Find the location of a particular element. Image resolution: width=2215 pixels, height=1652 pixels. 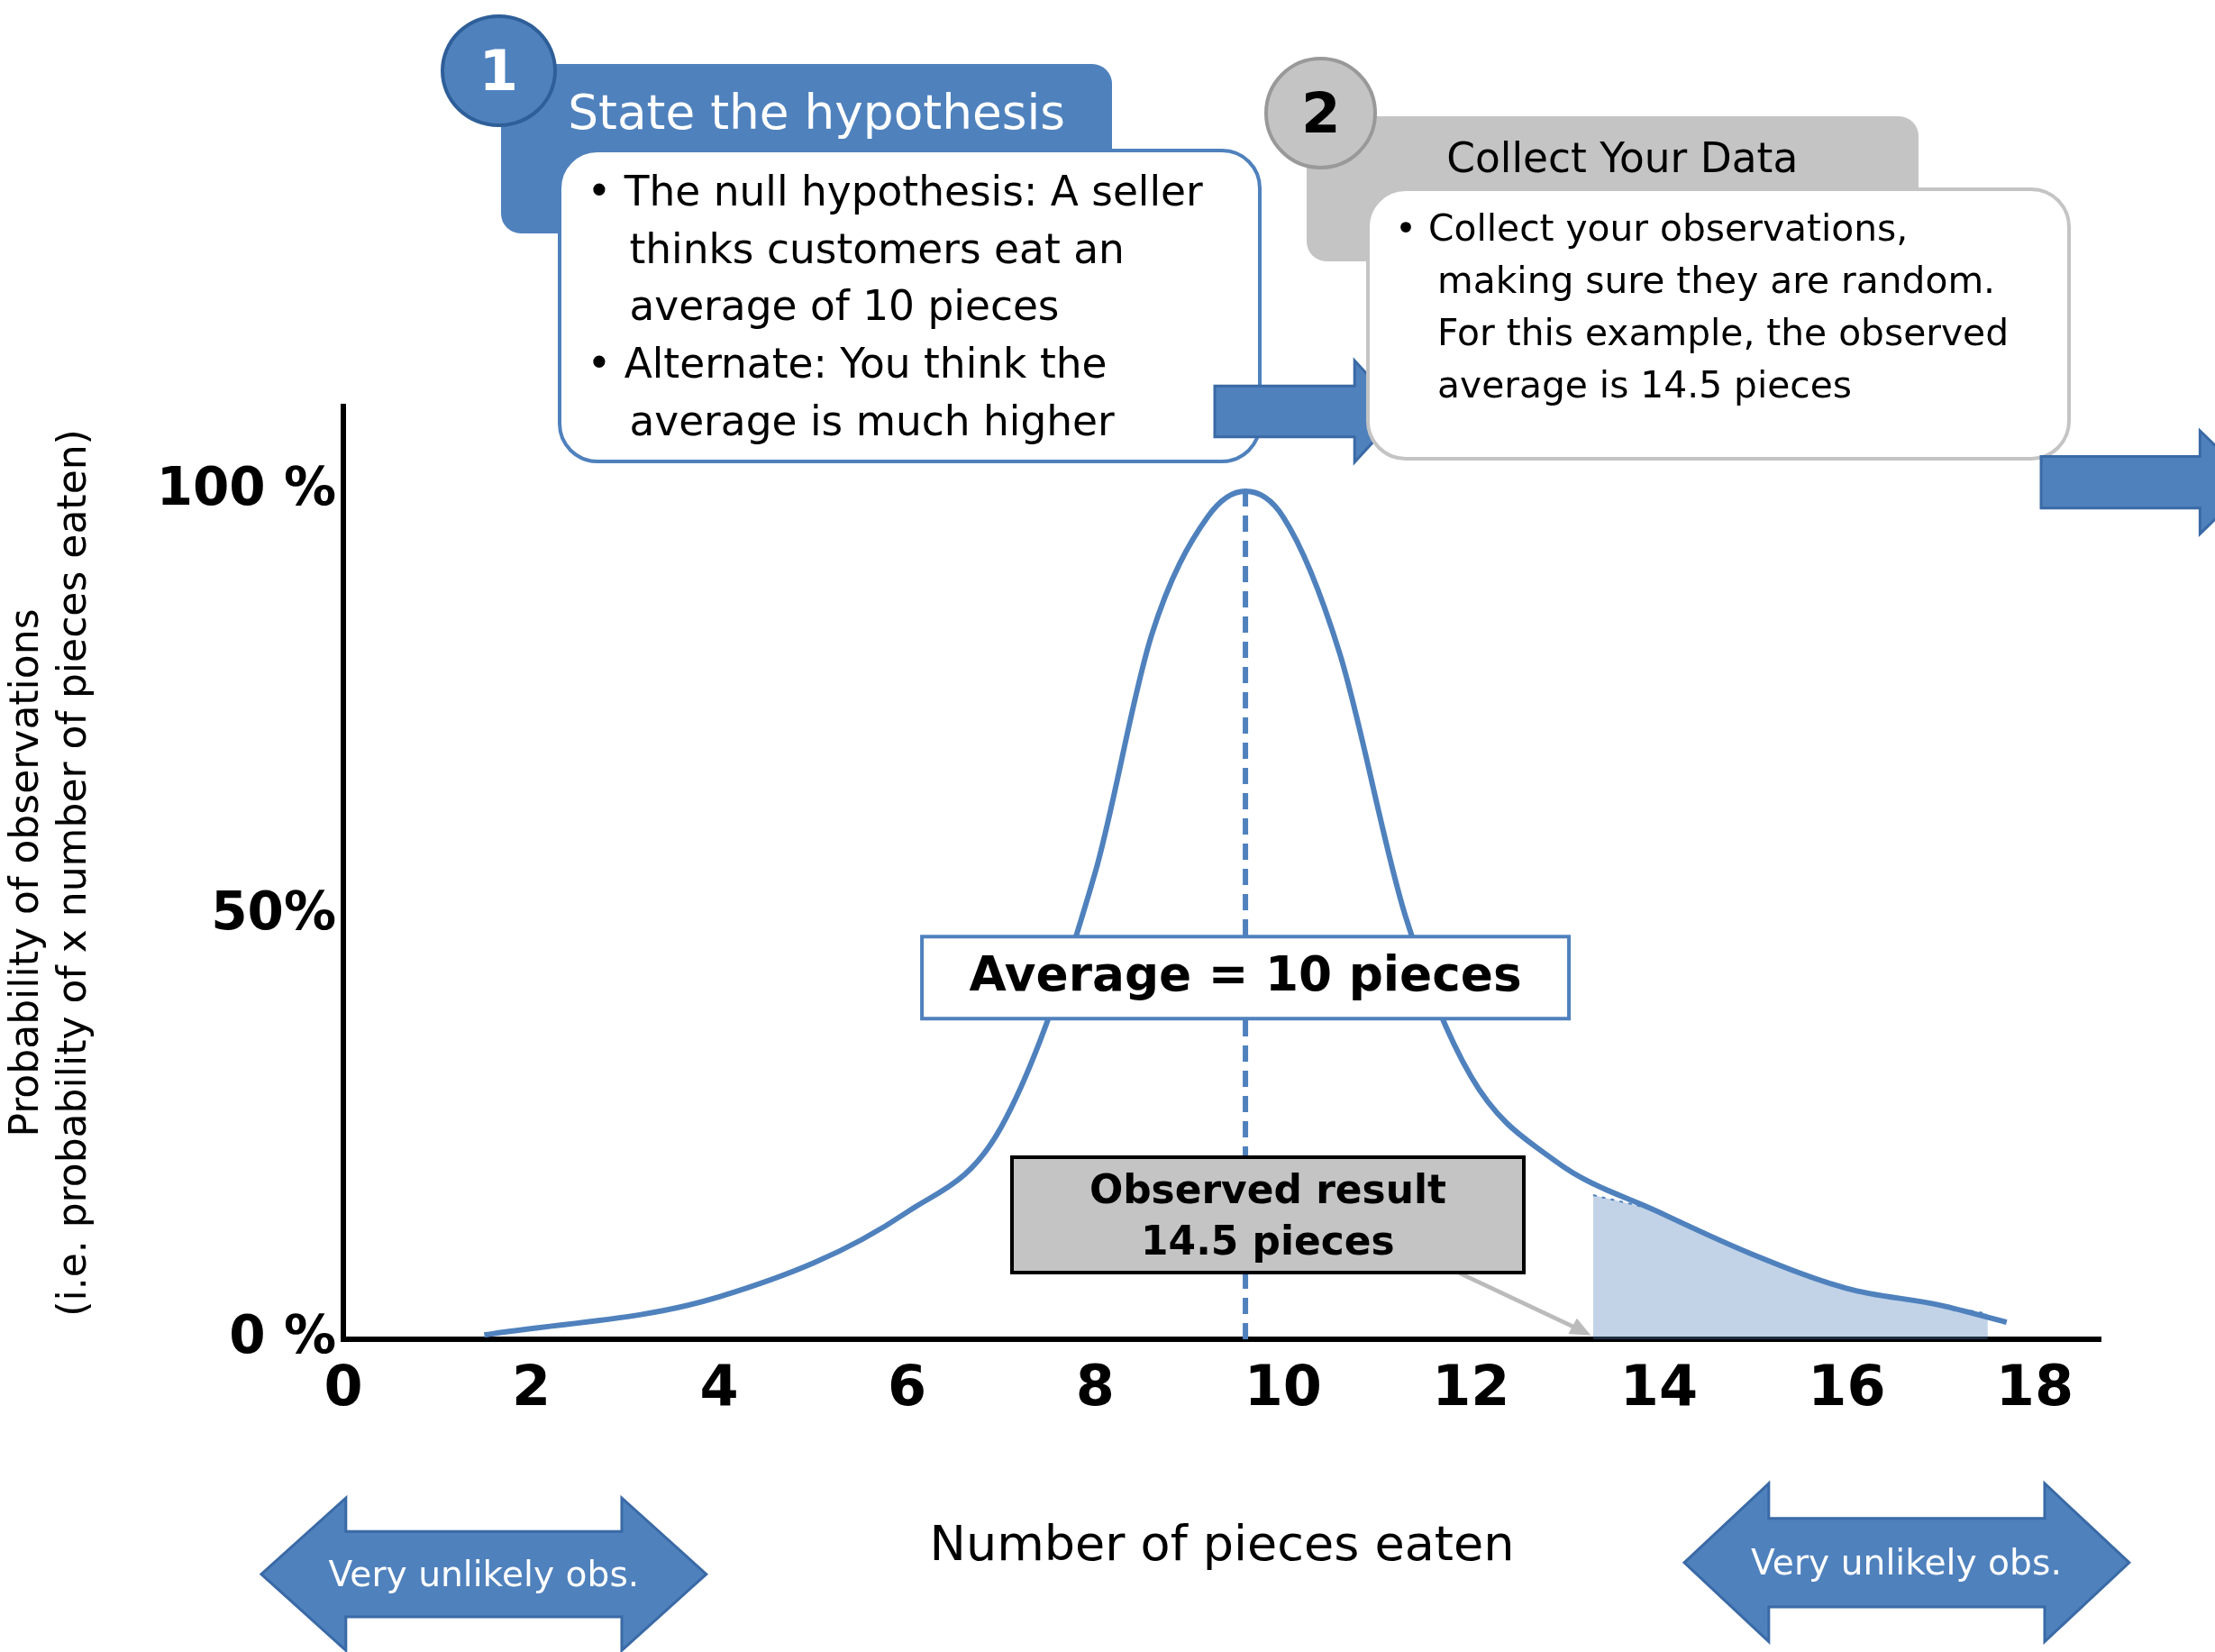

x-tick-label: 14 is located at coordinates (1659, 1386).